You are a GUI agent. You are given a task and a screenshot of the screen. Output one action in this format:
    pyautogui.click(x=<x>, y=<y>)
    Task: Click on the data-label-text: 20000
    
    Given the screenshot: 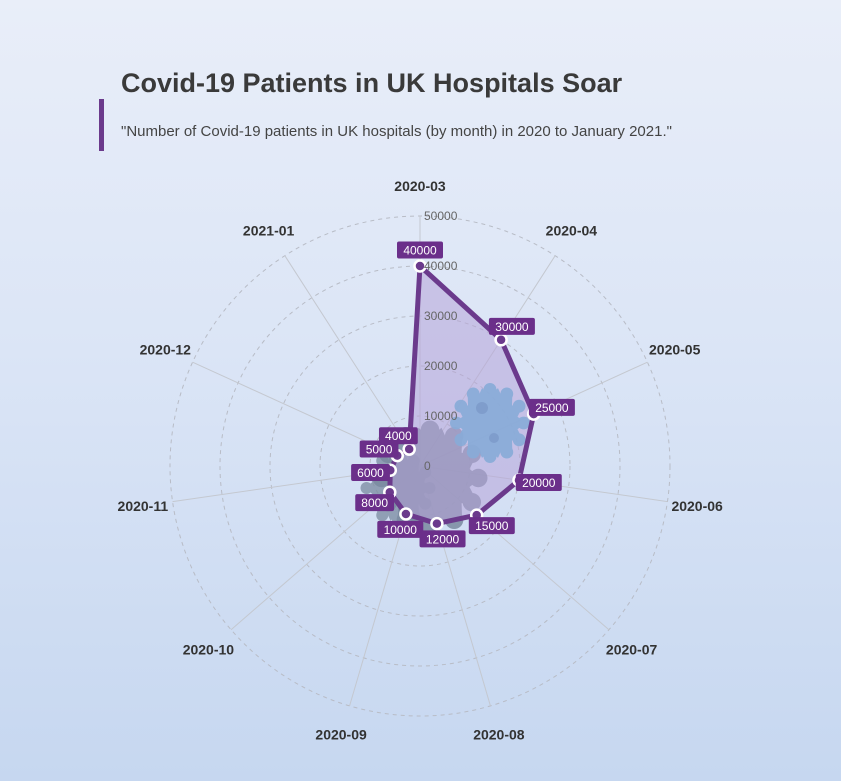 What is the action you would take?
    pyautogui.click(x=539, y=483)
    